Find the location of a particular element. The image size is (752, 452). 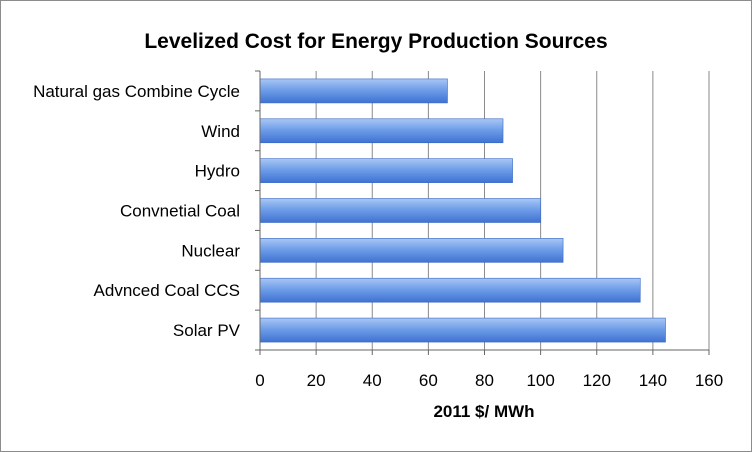

bar-hydro is located at coordinates (386, 170).